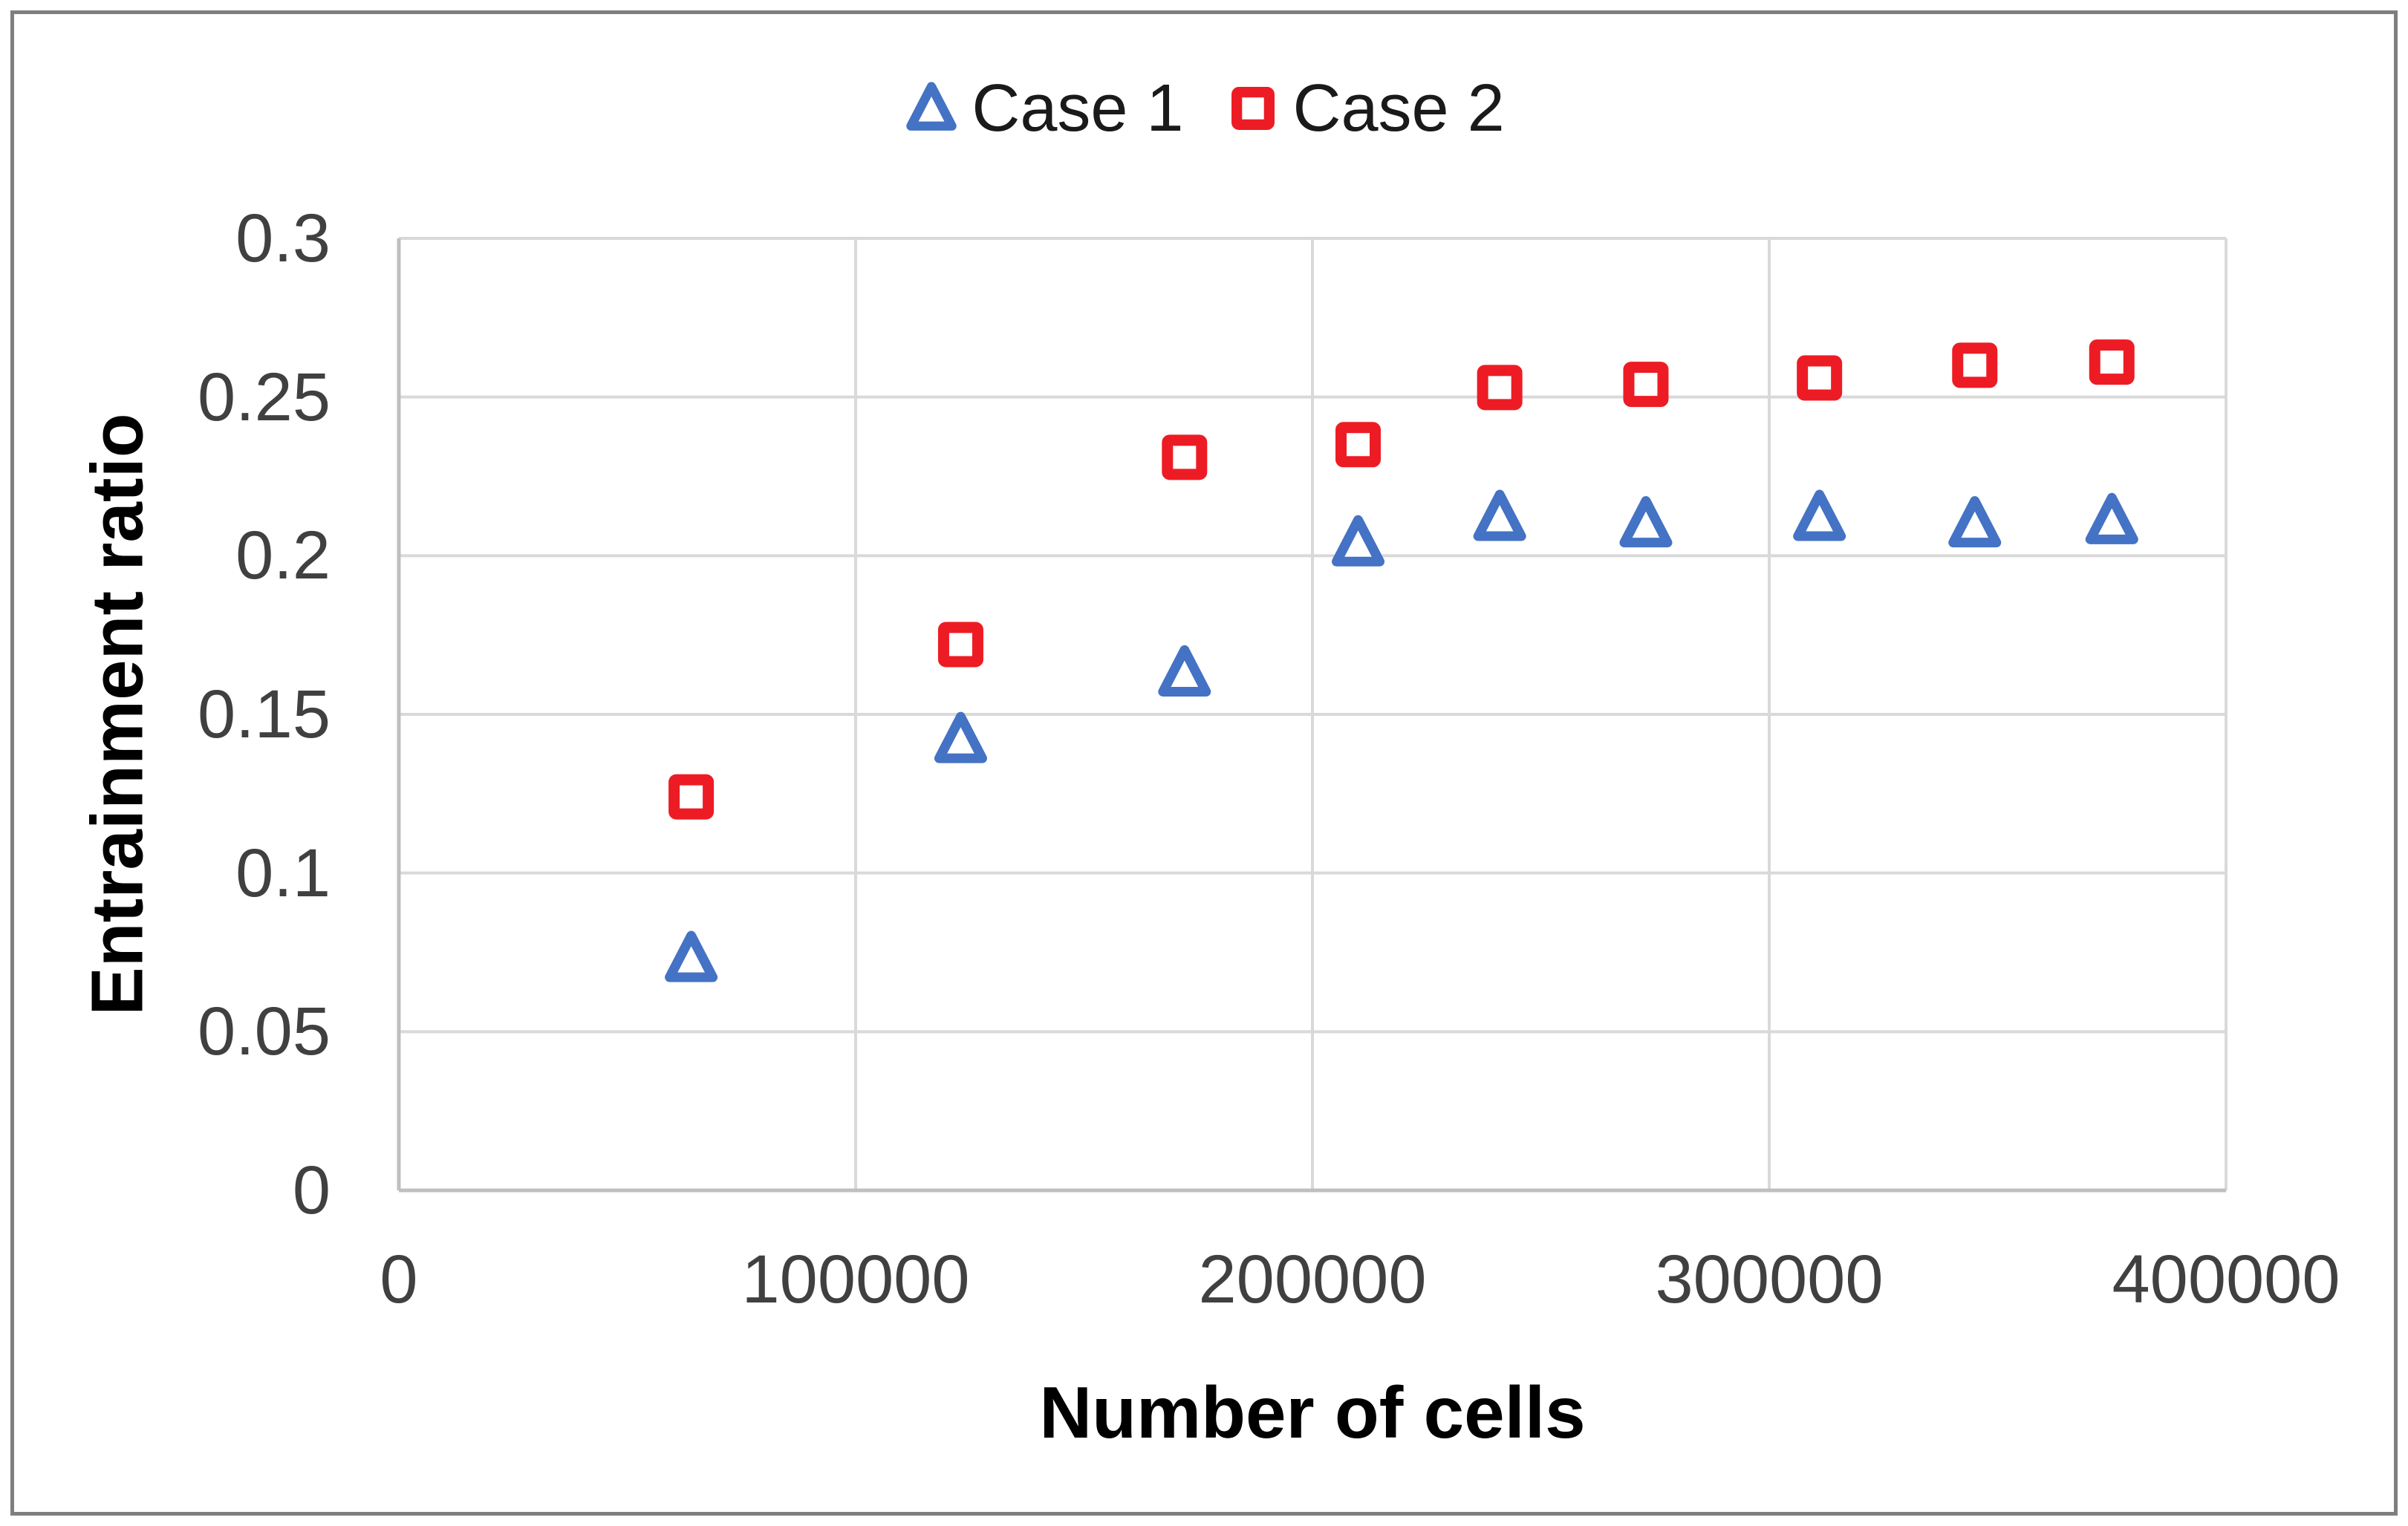 This screenshot has height=1526, width=2408. I want to click on chart-legend: Case 1 Case 2, so click(1204, 108).